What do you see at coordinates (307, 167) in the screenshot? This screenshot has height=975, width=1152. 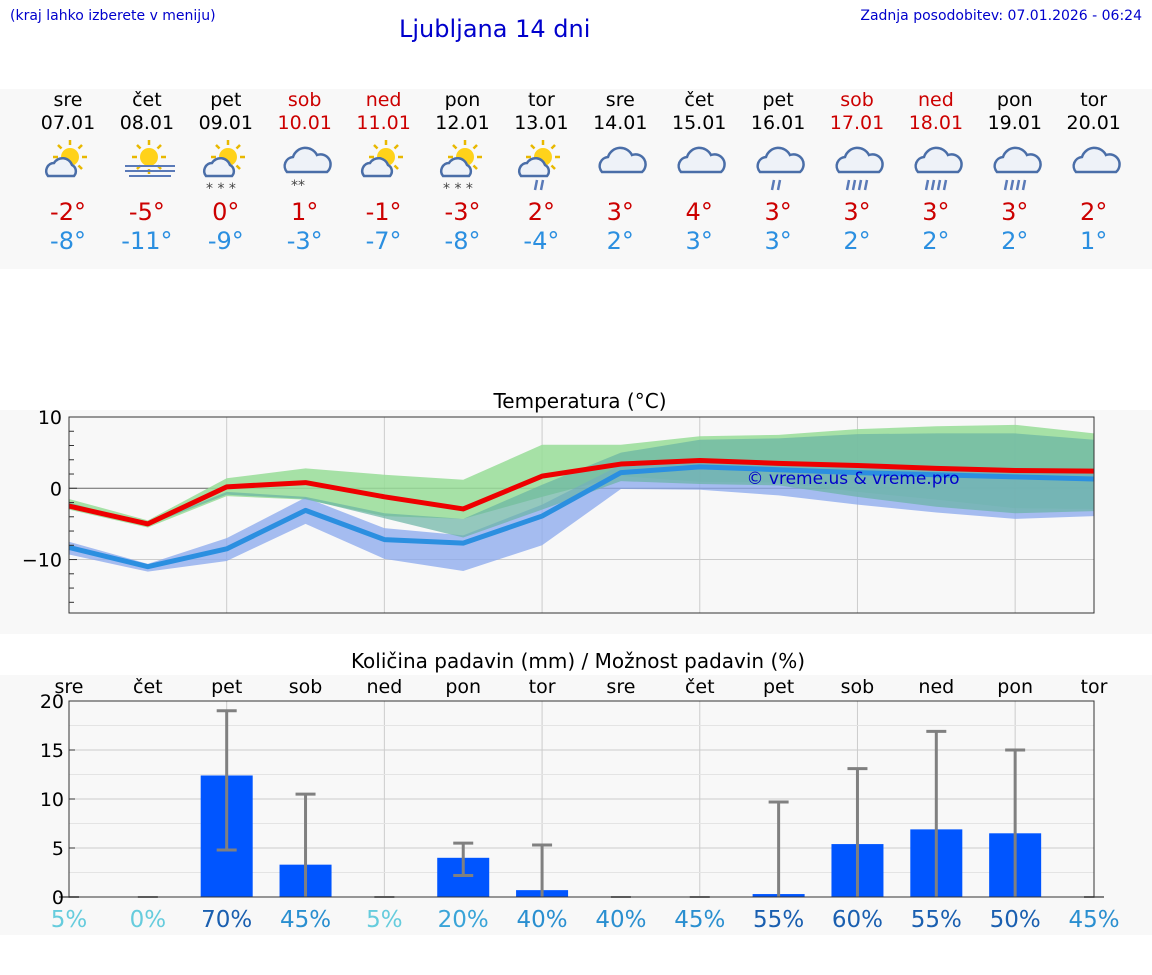 I see `cloud-snow-icon: **` at bounding box center [307, 167].